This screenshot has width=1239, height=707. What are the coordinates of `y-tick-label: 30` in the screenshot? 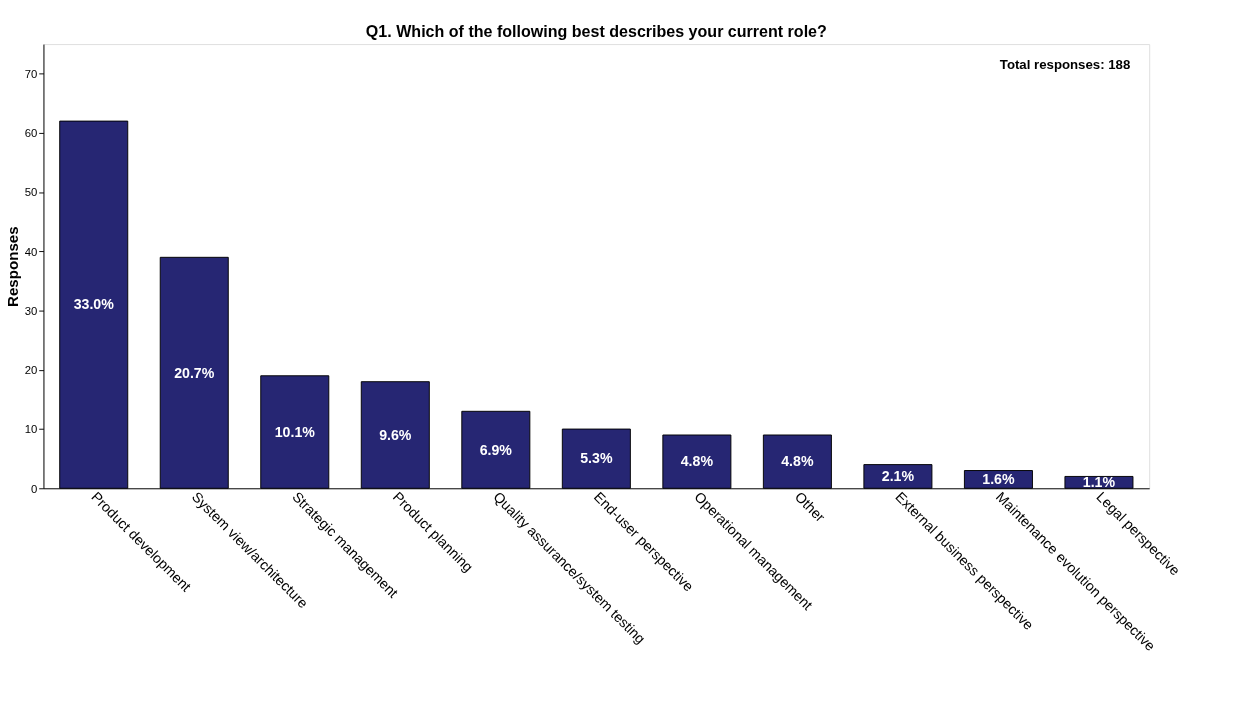 It's located at (31, 310).